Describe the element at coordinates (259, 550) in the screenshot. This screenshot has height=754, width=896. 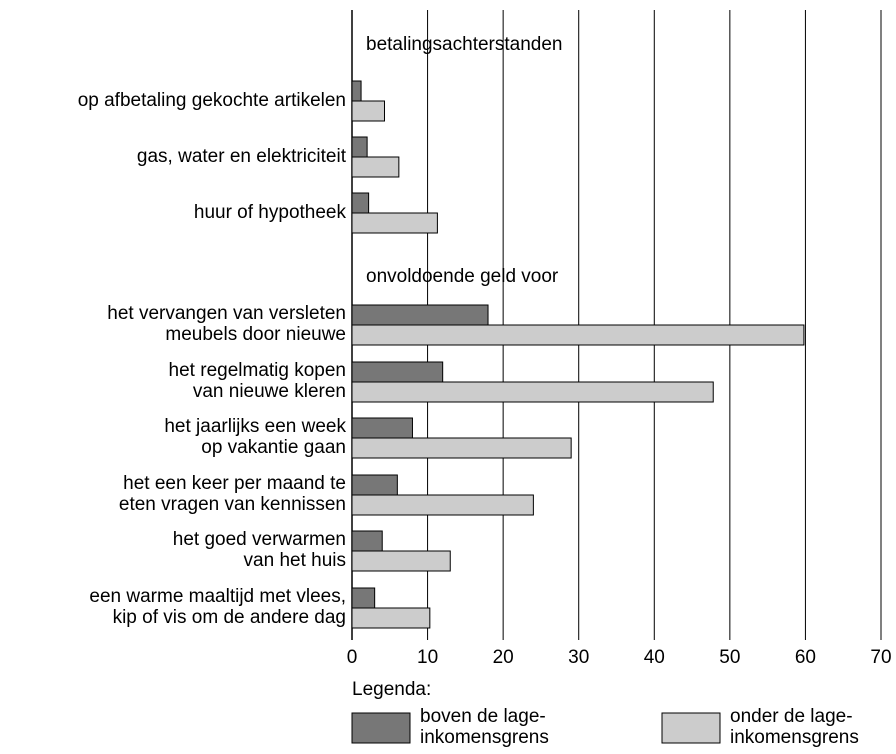
I see `y-tick-label: het goed verwarmen van het huis` at that location.